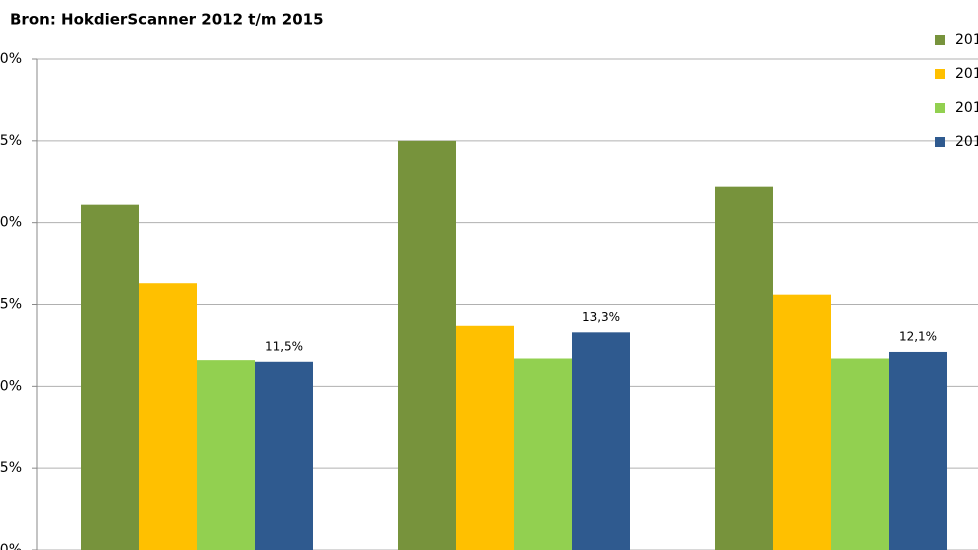  I want to click on legend-label: 2015, so click(966, 142).